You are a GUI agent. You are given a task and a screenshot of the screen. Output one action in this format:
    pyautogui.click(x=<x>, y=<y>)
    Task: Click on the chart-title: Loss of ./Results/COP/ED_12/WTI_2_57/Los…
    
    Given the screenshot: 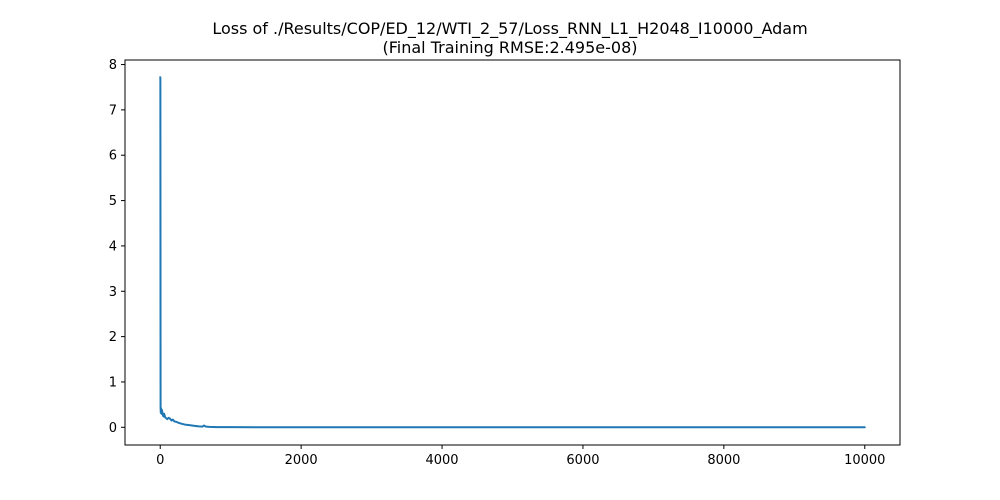 What is the action you would take?
    pyautogui.click(x=509, y=29)
    